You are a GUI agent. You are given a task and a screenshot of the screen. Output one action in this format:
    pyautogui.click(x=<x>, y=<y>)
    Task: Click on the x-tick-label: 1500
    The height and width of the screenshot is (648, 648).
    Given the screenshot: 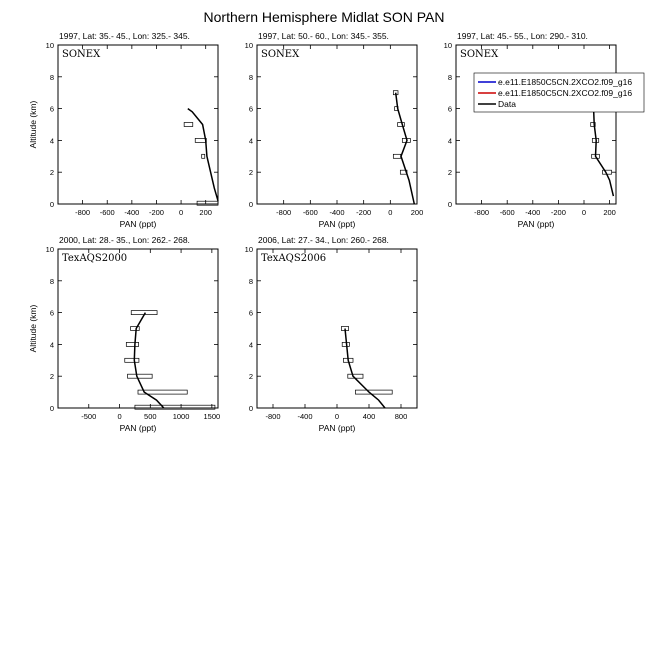 What is the action you would take?
    pyautogui.click(x=212, y=416)
    